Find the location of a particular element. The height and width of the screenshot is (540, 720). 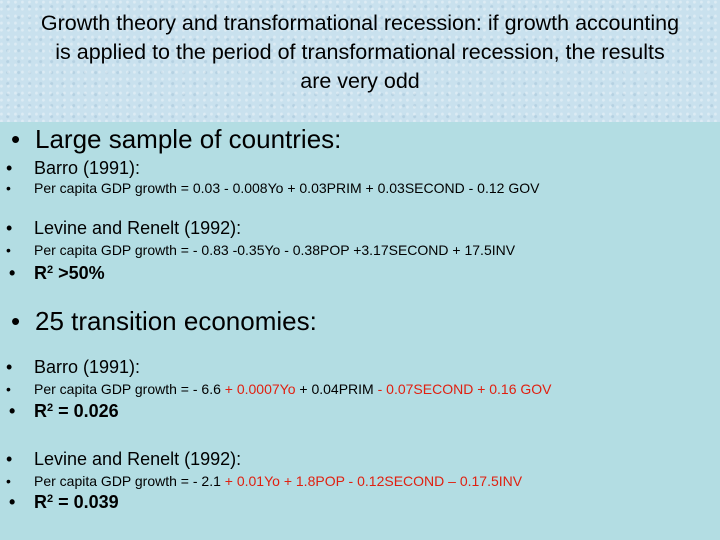

heading-text: 25 transition economies: is located at coordinates (176, 321).